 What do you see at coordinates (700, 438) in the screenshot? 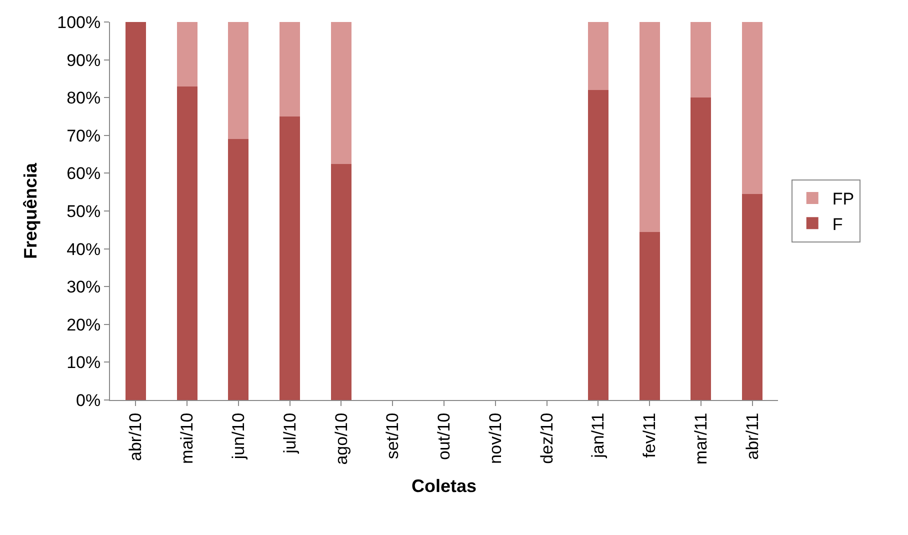
I see `x-tick-label: mar/11` at bounding box center [700, 438].